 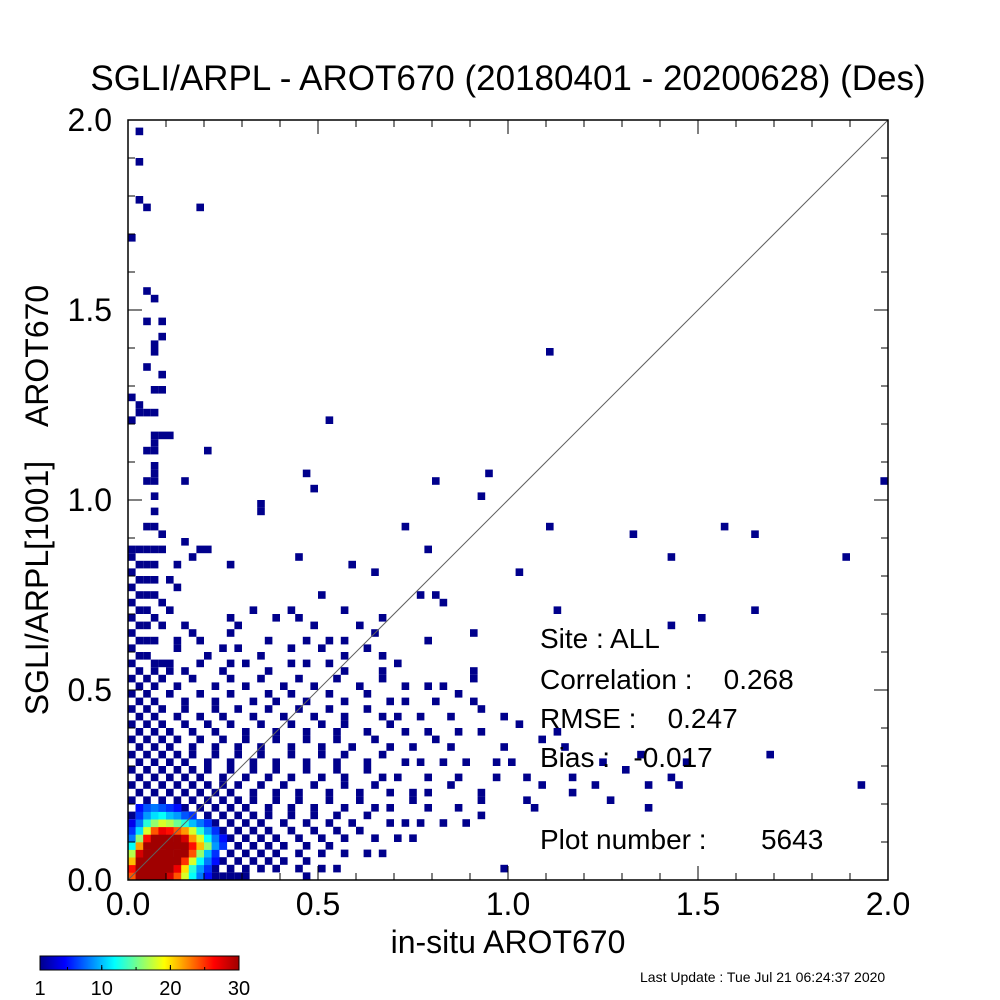 What do you see at coordinates (681, 839) in the screenshot?
I see `stats-plot-number: Plot number : 5643` at bounding box center [681, 839].